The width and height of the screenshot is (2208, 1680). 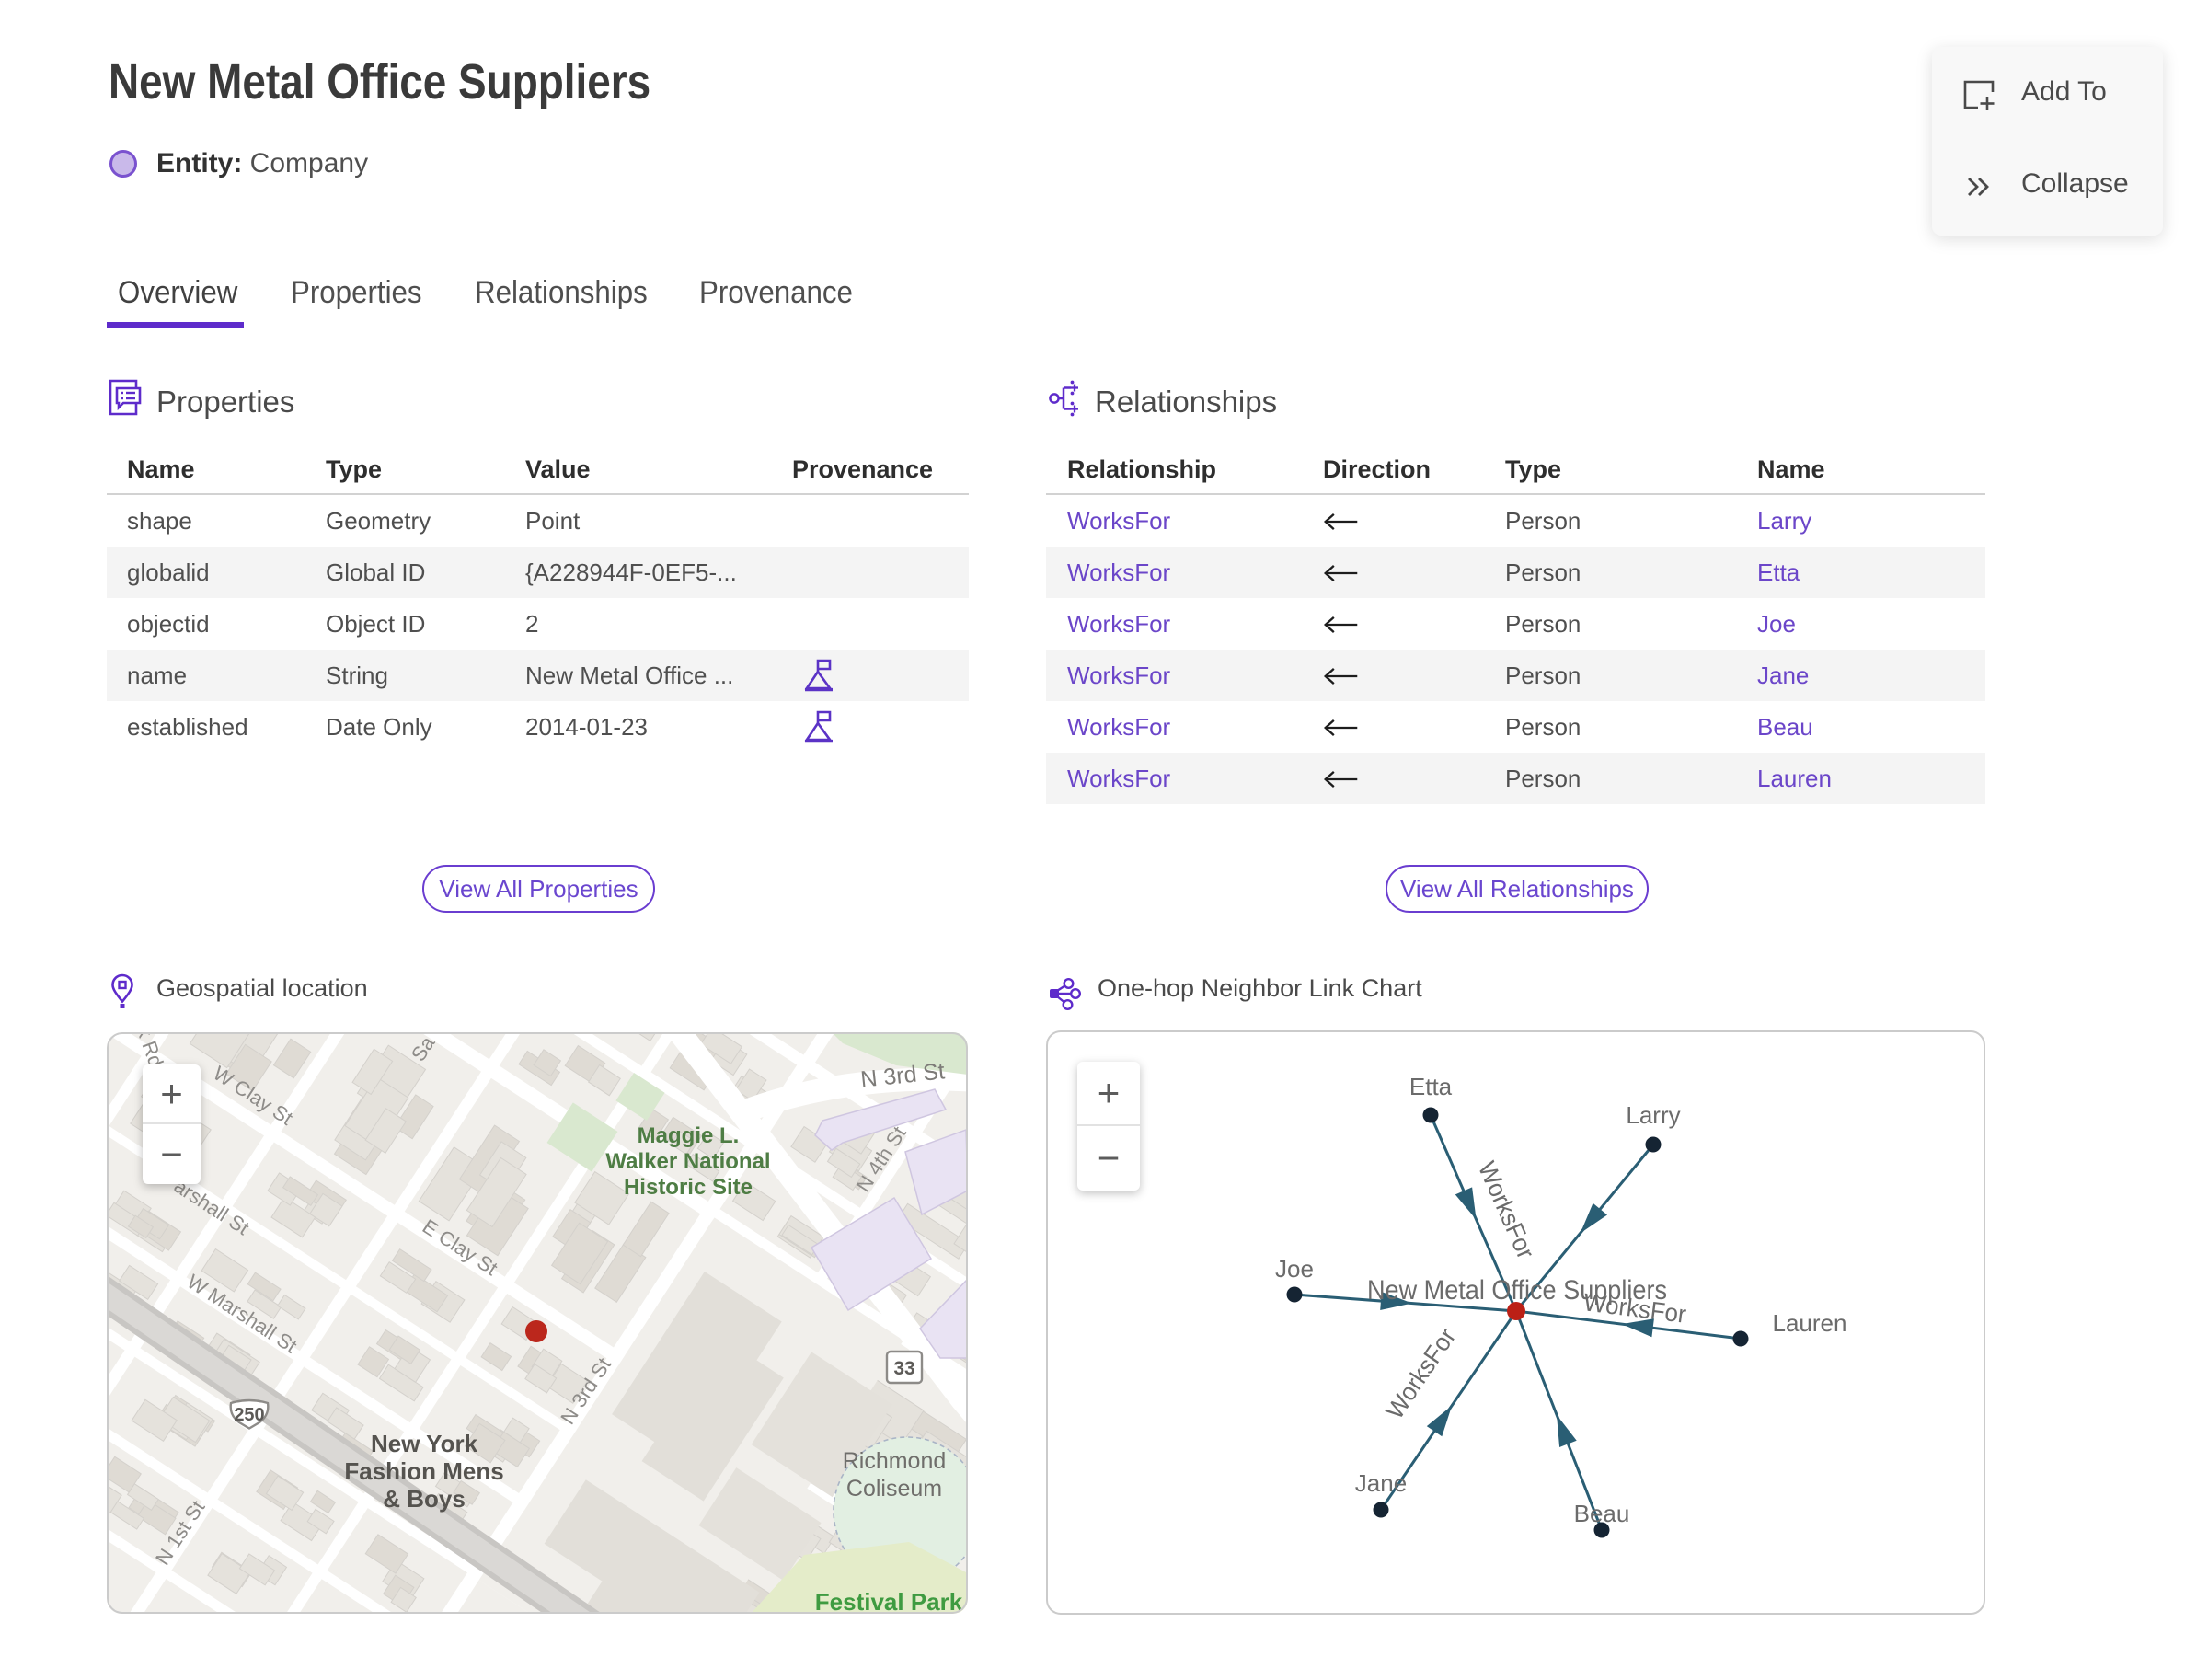 I want to click on svg-text: Festival Park, so click(x=889, y=1601).